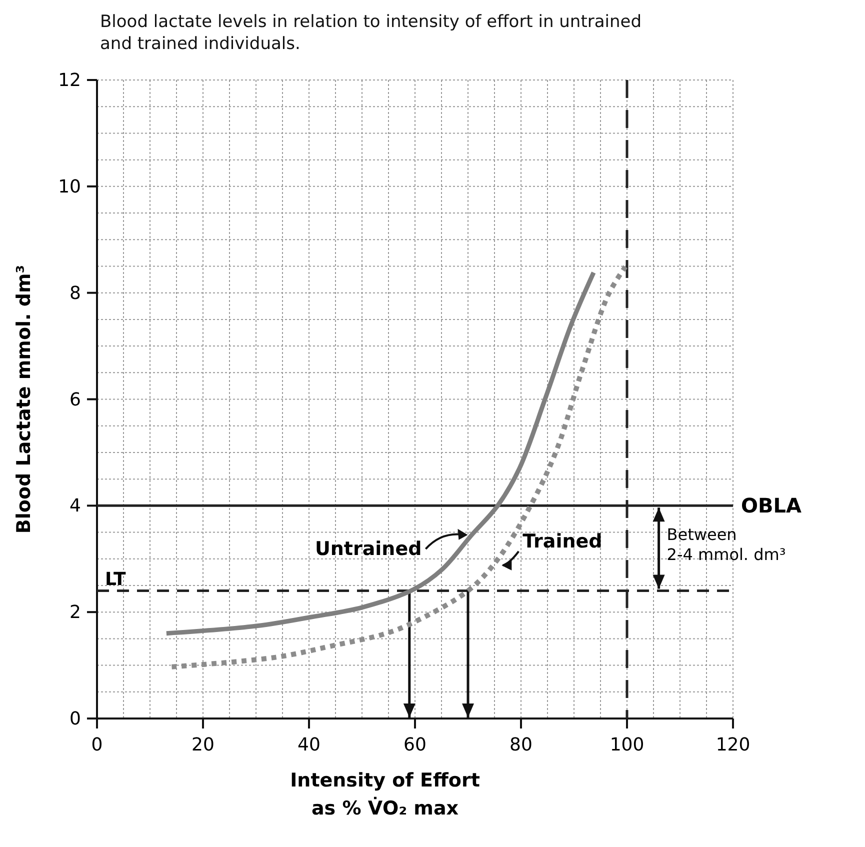 This screenshot has height=847, width=865. What do you see at coordinates (69, 80) in the screenshot?
I see `y-tick-label: 12` at bounding box center [69, 80].